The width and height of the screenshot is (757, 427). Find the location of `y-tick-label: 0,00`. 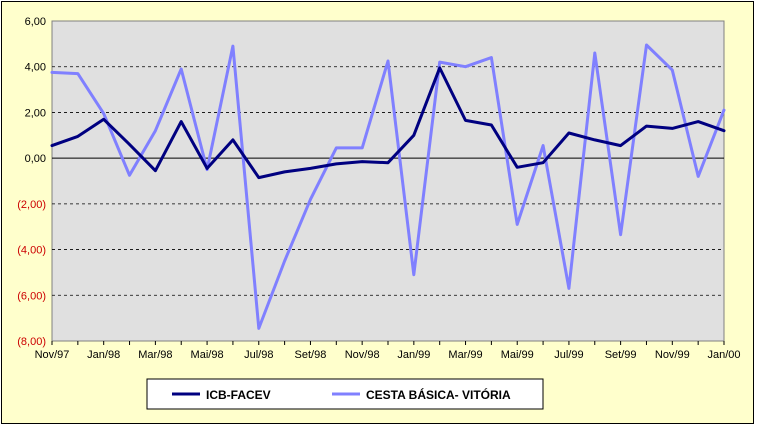

y-tick-label: 0,00 is located at coordinates (35, 159).